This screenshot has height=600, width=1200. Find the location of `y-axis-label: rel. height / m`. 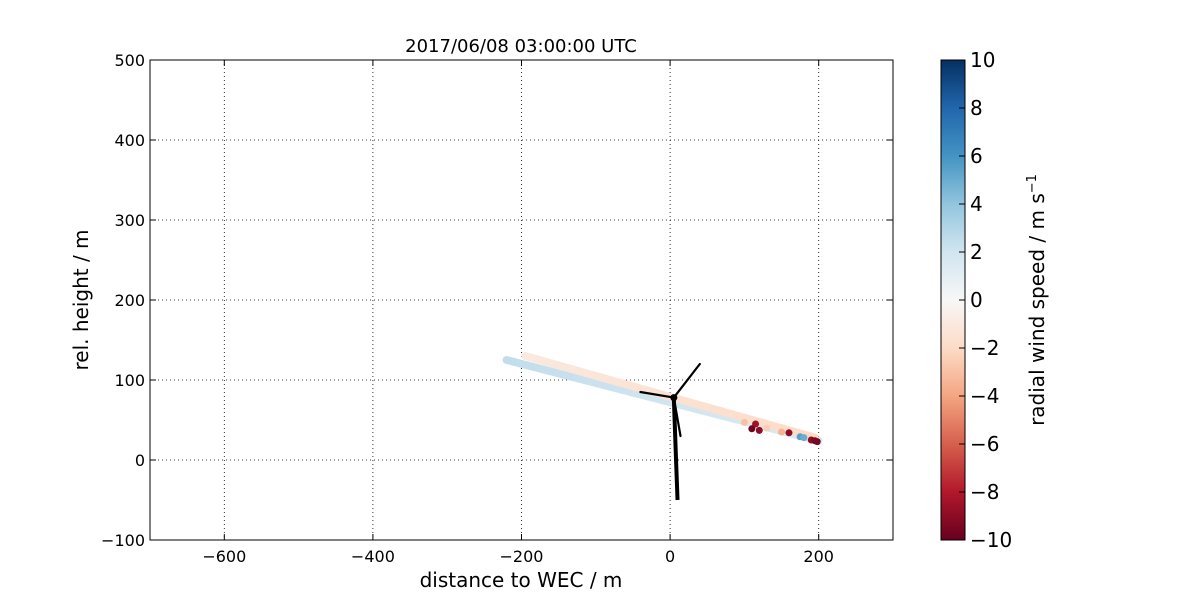

y-axis-label: rel. height / m is located at coordinates (81, 299).